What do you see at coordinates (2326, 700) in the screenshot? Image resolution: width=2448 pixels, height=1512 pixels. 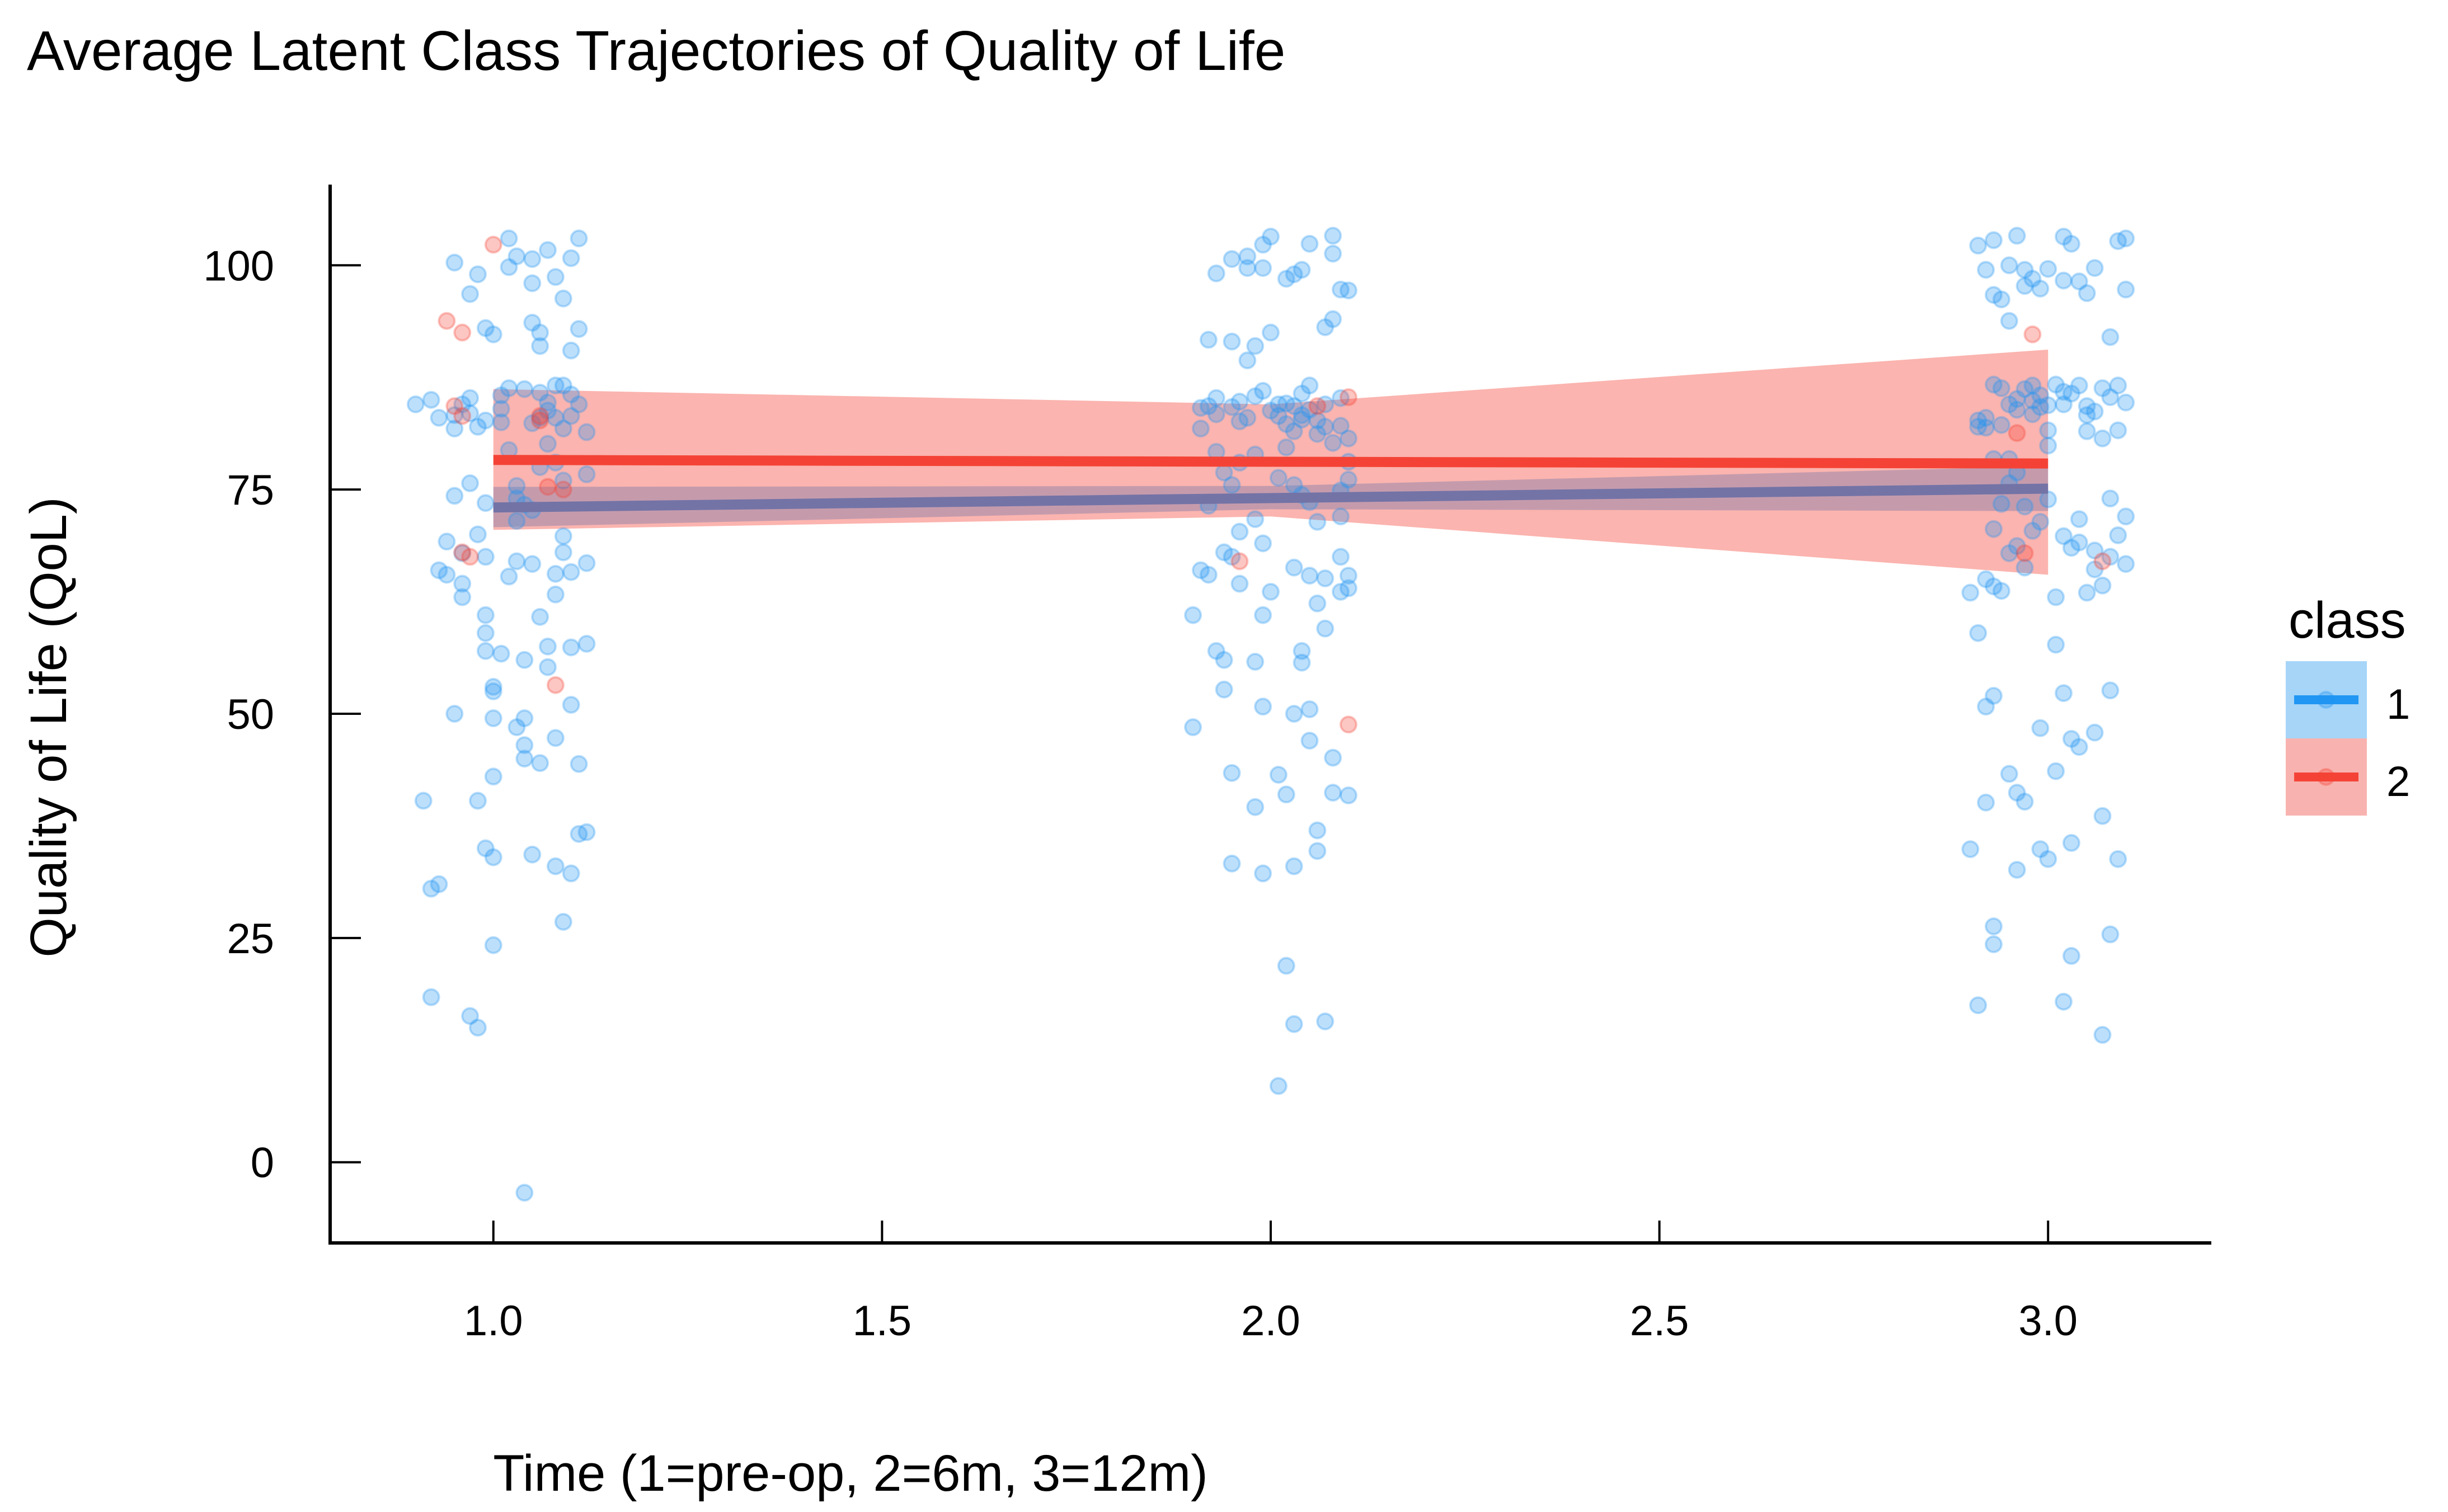 I see `legend-key-class-1-point` at bounding box center [2326, 700].